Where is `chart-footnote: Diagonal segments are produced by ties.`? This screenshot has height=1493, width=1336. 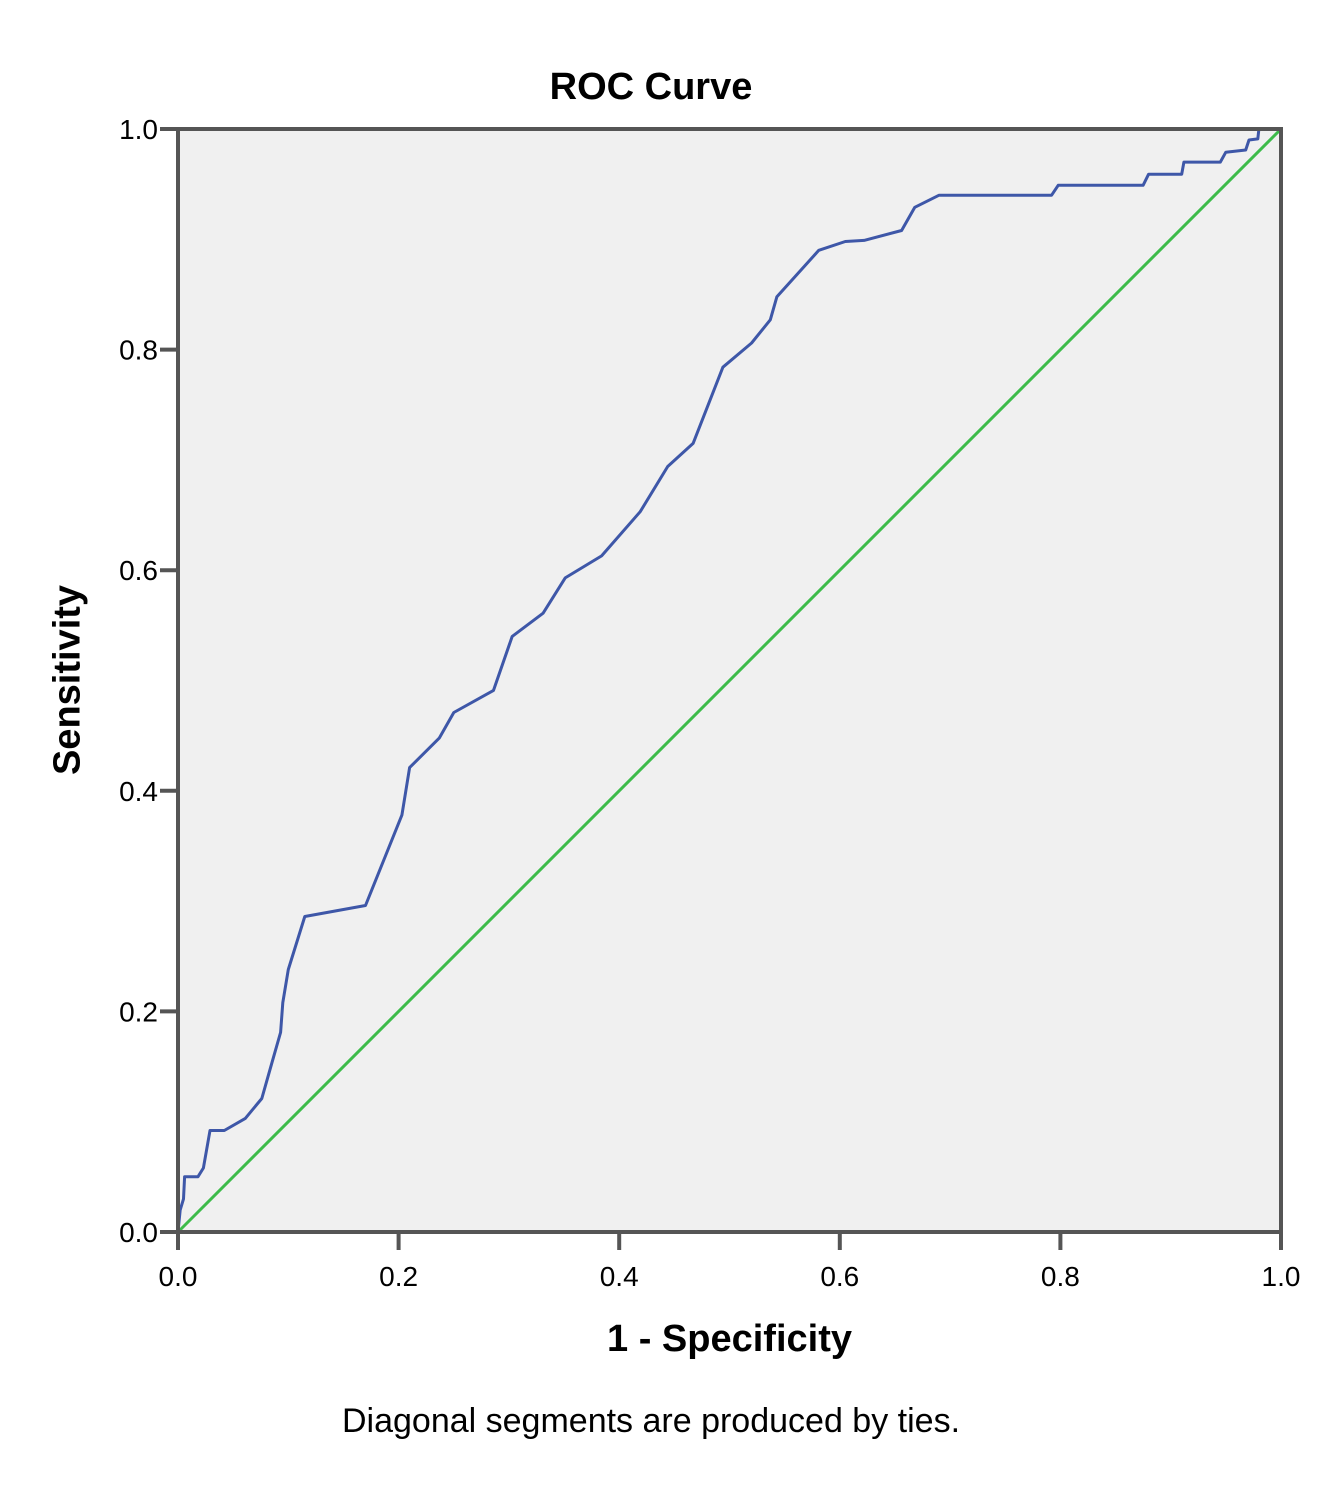 chart-footnote: Diagonal segments are produced by ties. is located at coordinates (651, 1421).